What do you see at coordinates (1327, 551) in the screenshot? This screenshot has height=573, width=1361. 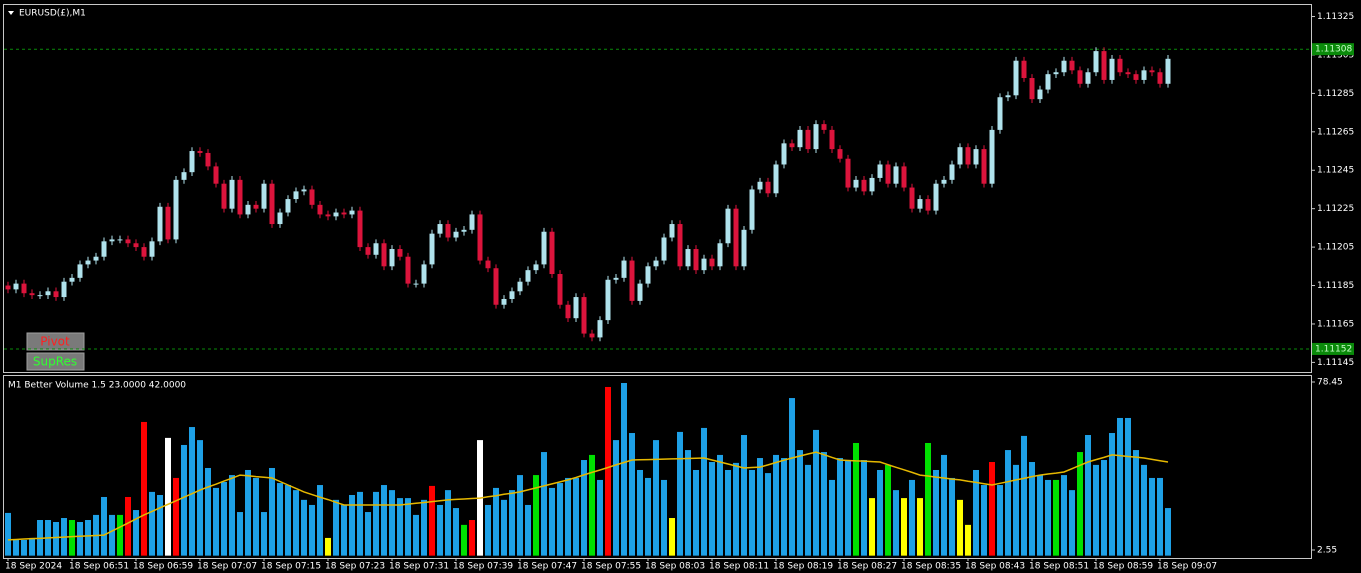 I see `y-tick-label: 2.55` at bounding box center [1327, 551].